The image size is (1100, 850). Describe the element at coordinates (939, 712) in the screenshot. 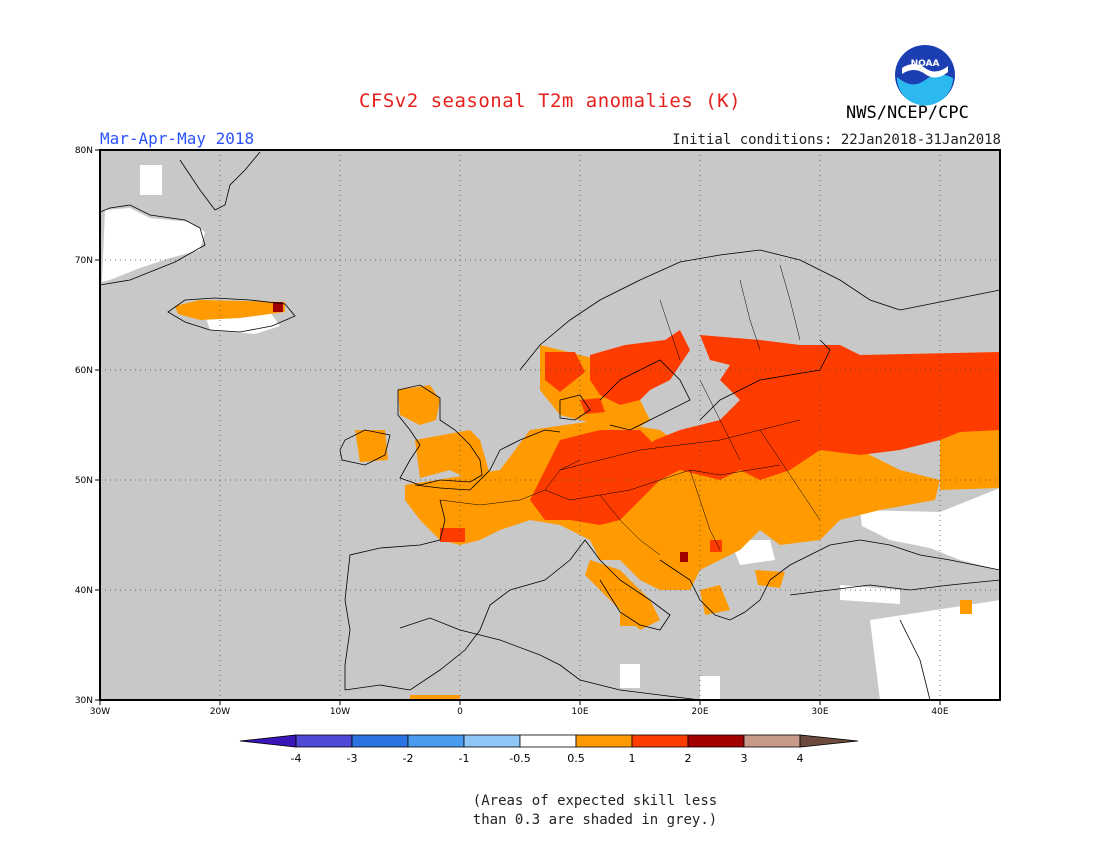

I see `lon-tick-label: 40E` at that location.